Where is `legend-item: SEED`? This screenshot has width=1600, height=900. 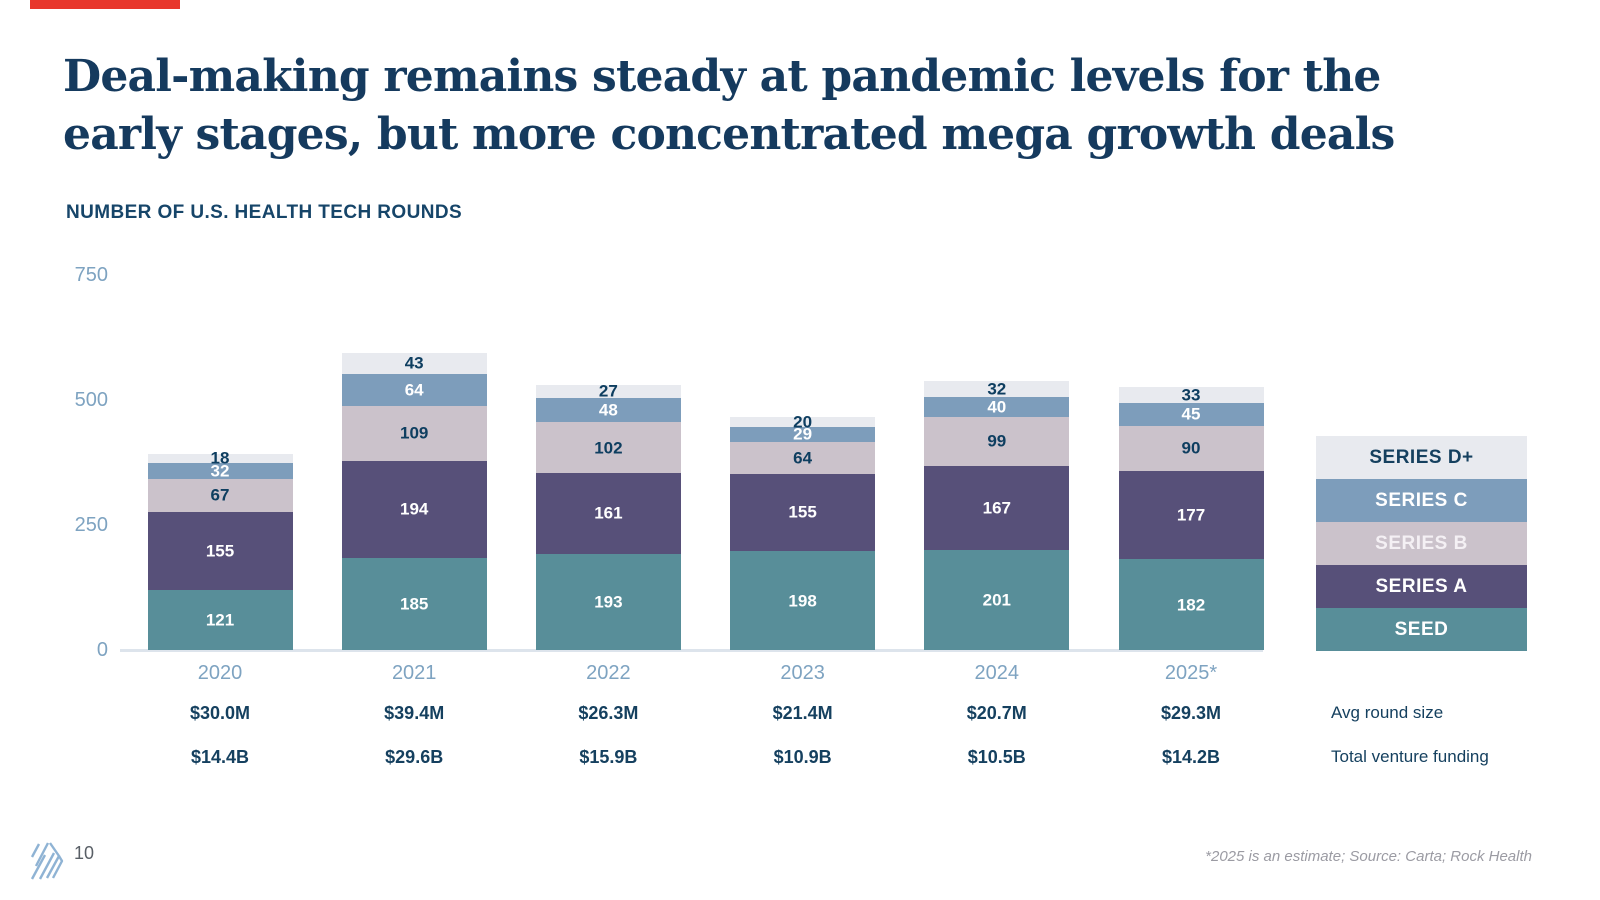 legend-item: SEED is located at coordinates (1421, 629).